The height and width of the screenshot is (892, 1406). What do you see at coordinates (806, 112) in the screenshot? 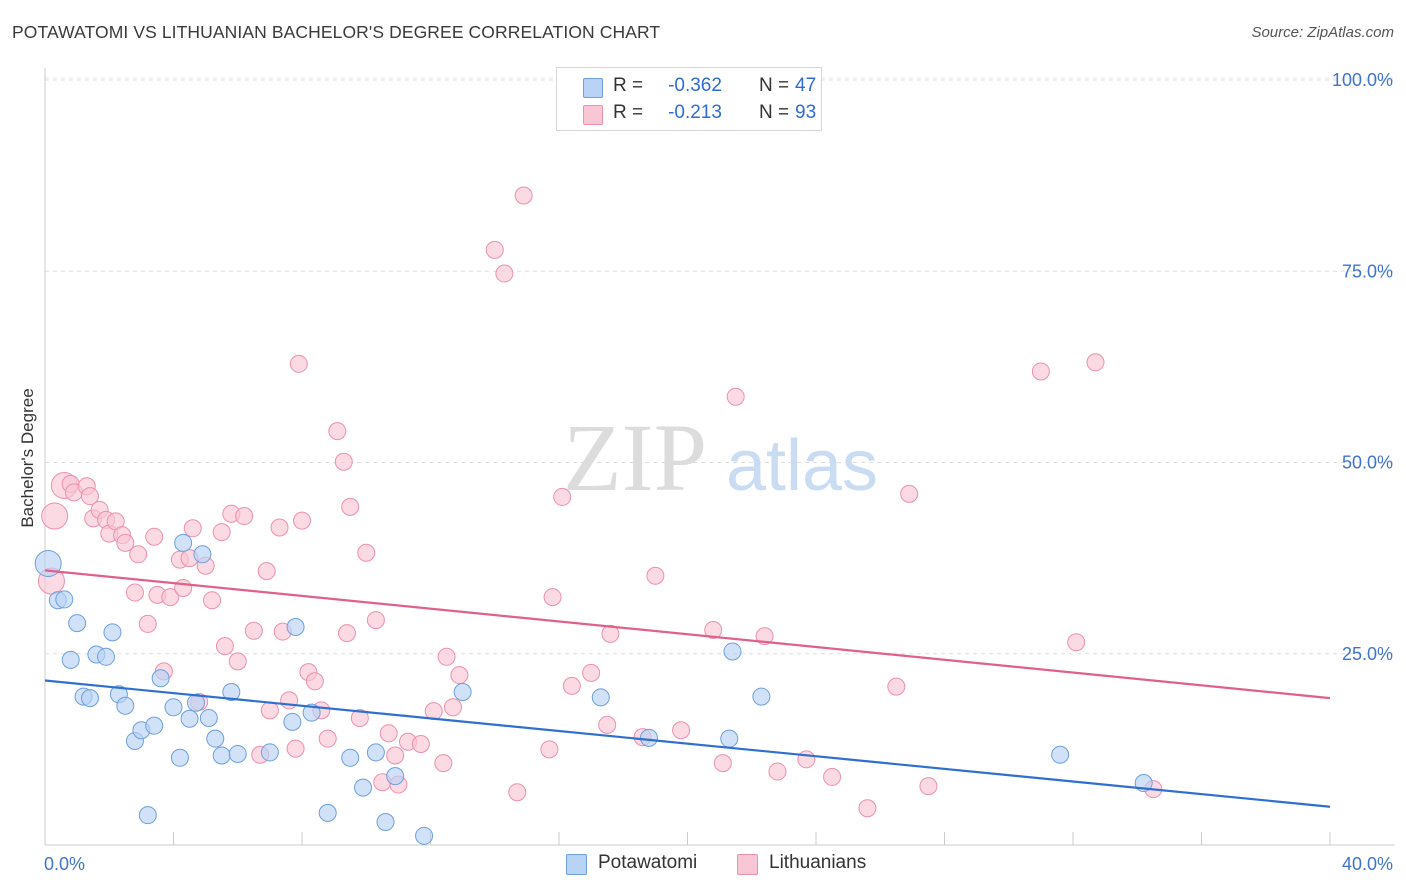
I see `n-value: 93` at bounding box center [806, 112].